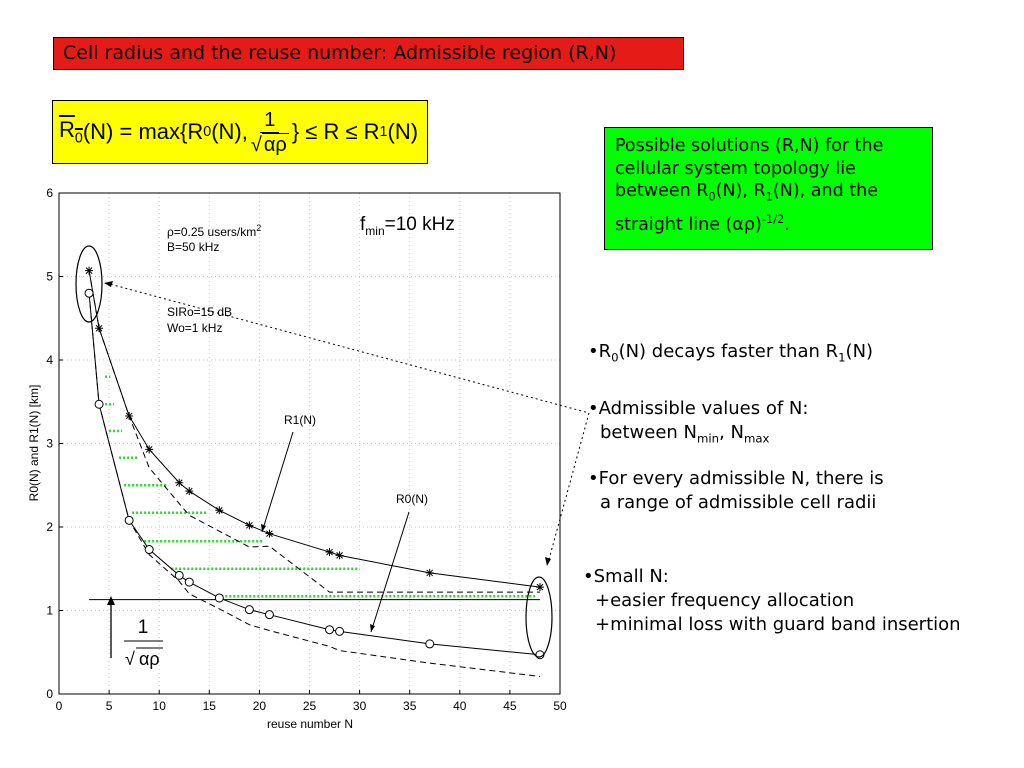 The height and width of the screenshot is (768, 1024). Describe the element at coordinates (59, 706) in the screenshot. I see `x-tick-label: 0` at that location.